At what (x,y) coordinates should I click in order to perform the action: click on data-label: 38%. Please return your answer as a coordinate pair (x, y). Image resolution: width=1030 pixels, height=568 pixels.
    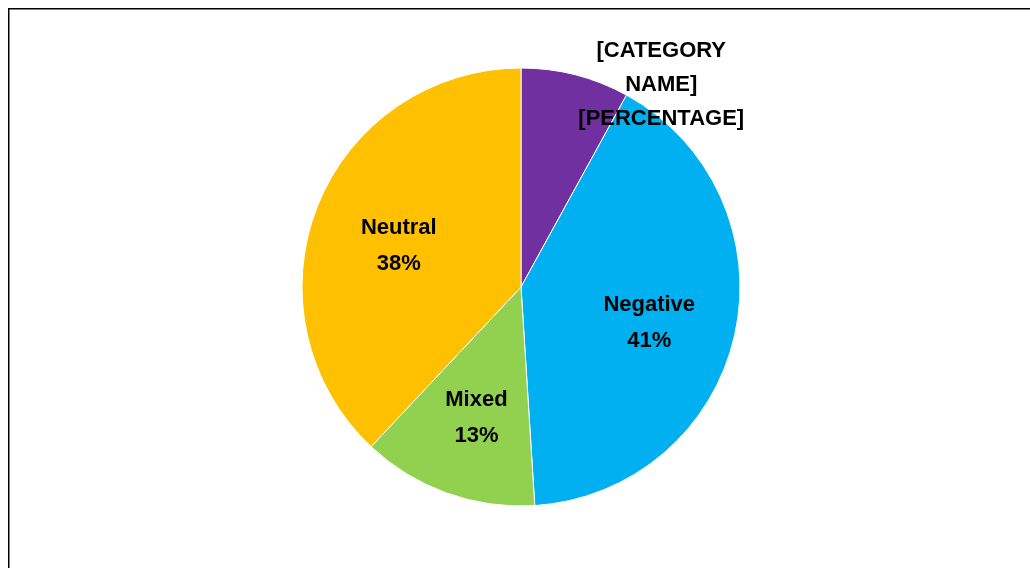
    Looking at the image, I should click on (398, 263).